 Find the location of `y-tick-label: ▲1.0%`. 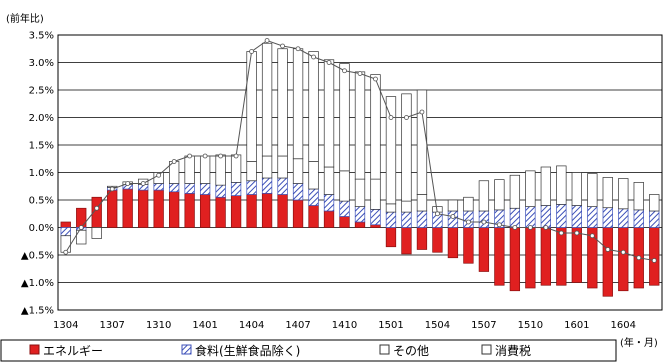

y-tick-label: ▲1.0% is located at coordinates (37, 283).